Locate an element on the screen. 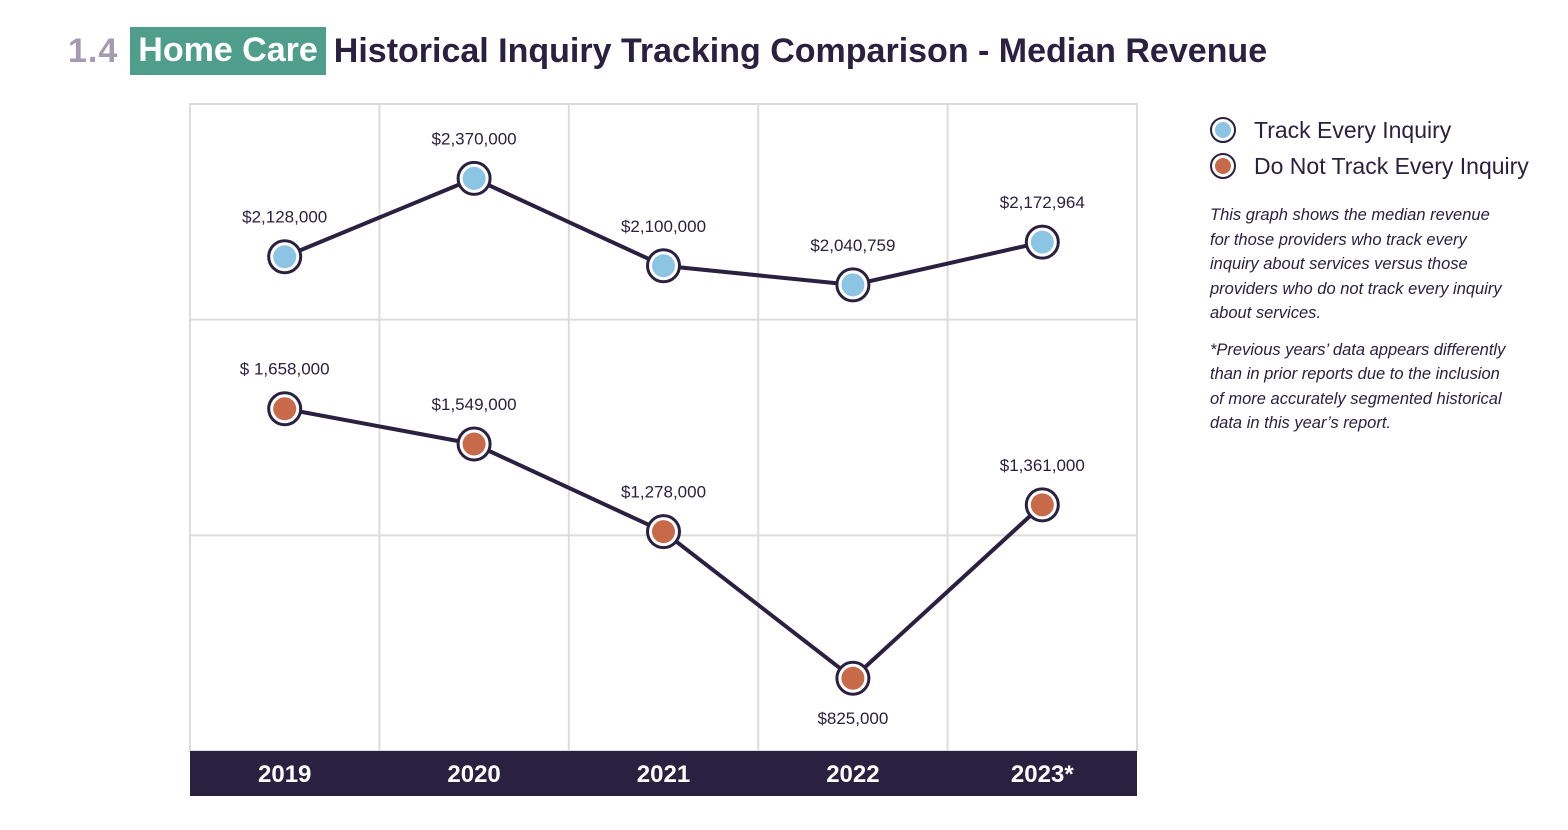 The height and width of the screenshot is (830, 1568). legend-item-no-track: Do Not Track Every Inquiry is located at coordinates (1369, 166).